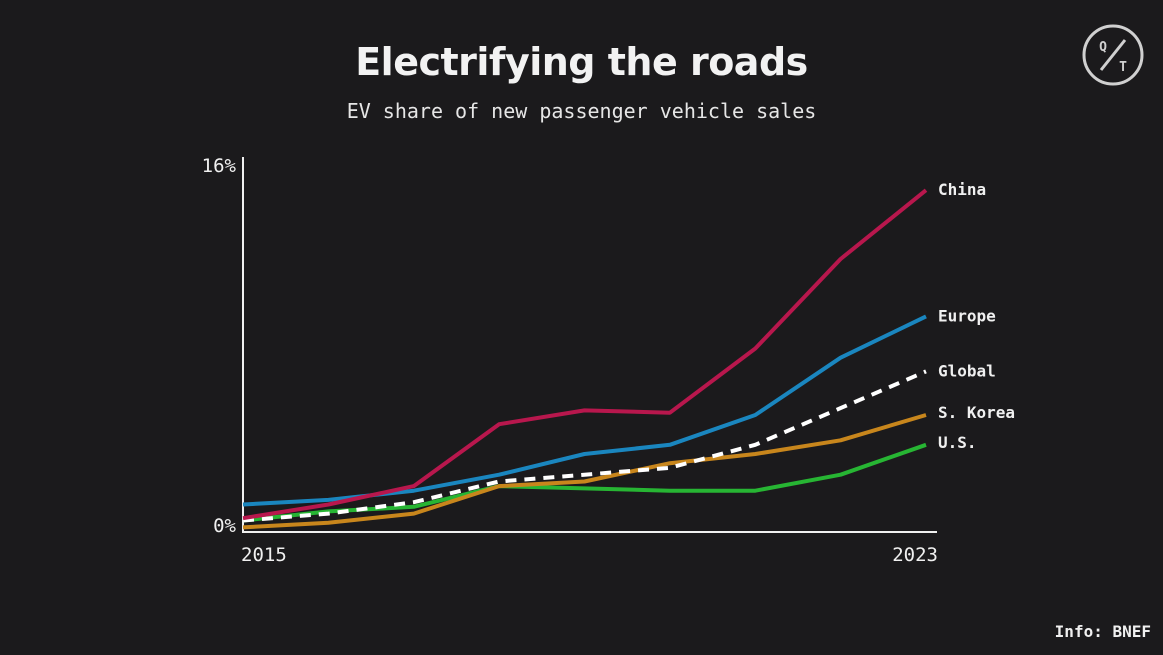 This screenshot has width=1163, height=655. What do you see at coordinates (581, 62) in the screenshot?
I see `chart-title: Electrifying the roads` at bounding box center [581, 62].